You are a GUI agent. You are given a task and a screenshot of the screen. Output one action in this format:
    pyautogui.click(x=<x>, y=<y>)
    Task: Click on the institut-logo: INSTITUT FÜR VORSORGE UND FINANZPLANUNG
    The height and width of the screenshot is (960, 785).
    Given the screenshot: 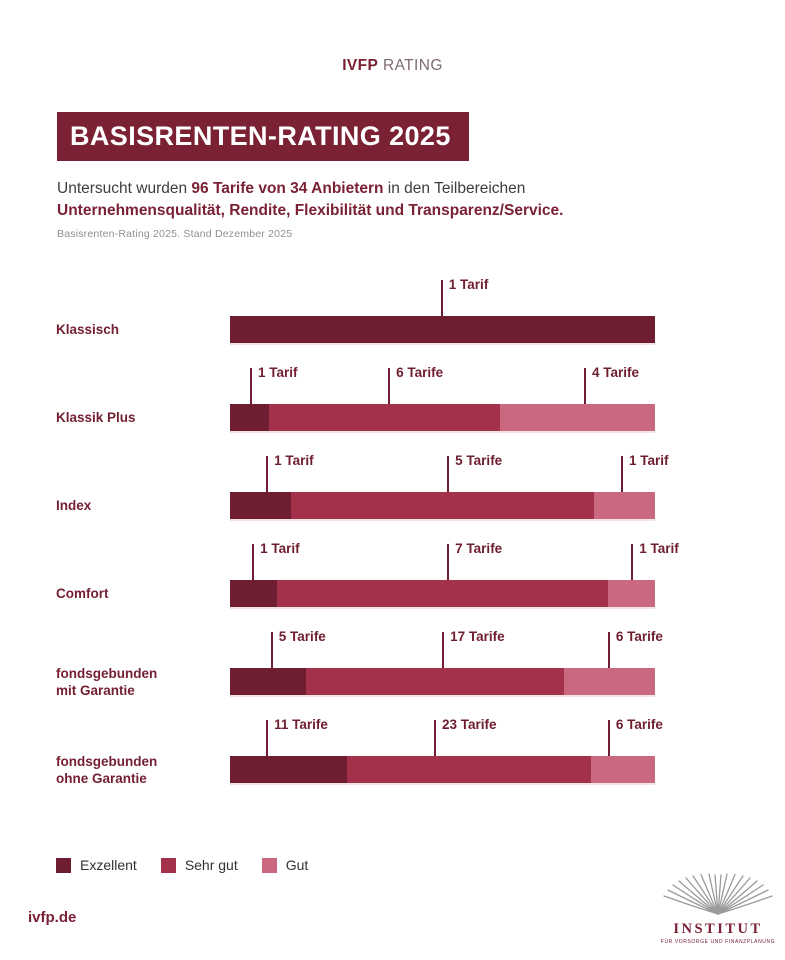 What is the action you would take?
    pyautogui.click(x=718, y=908)
    